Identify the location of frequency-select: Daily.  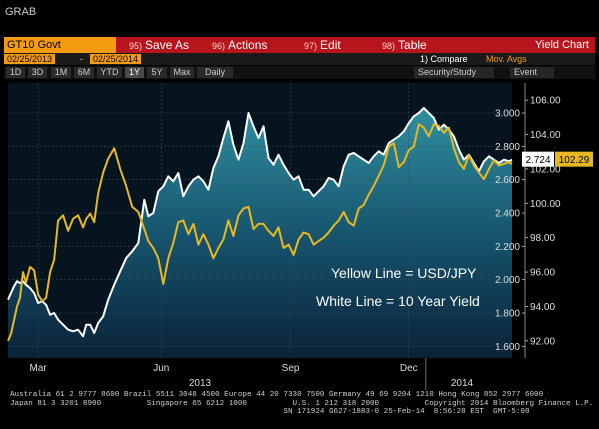
(215, 72).